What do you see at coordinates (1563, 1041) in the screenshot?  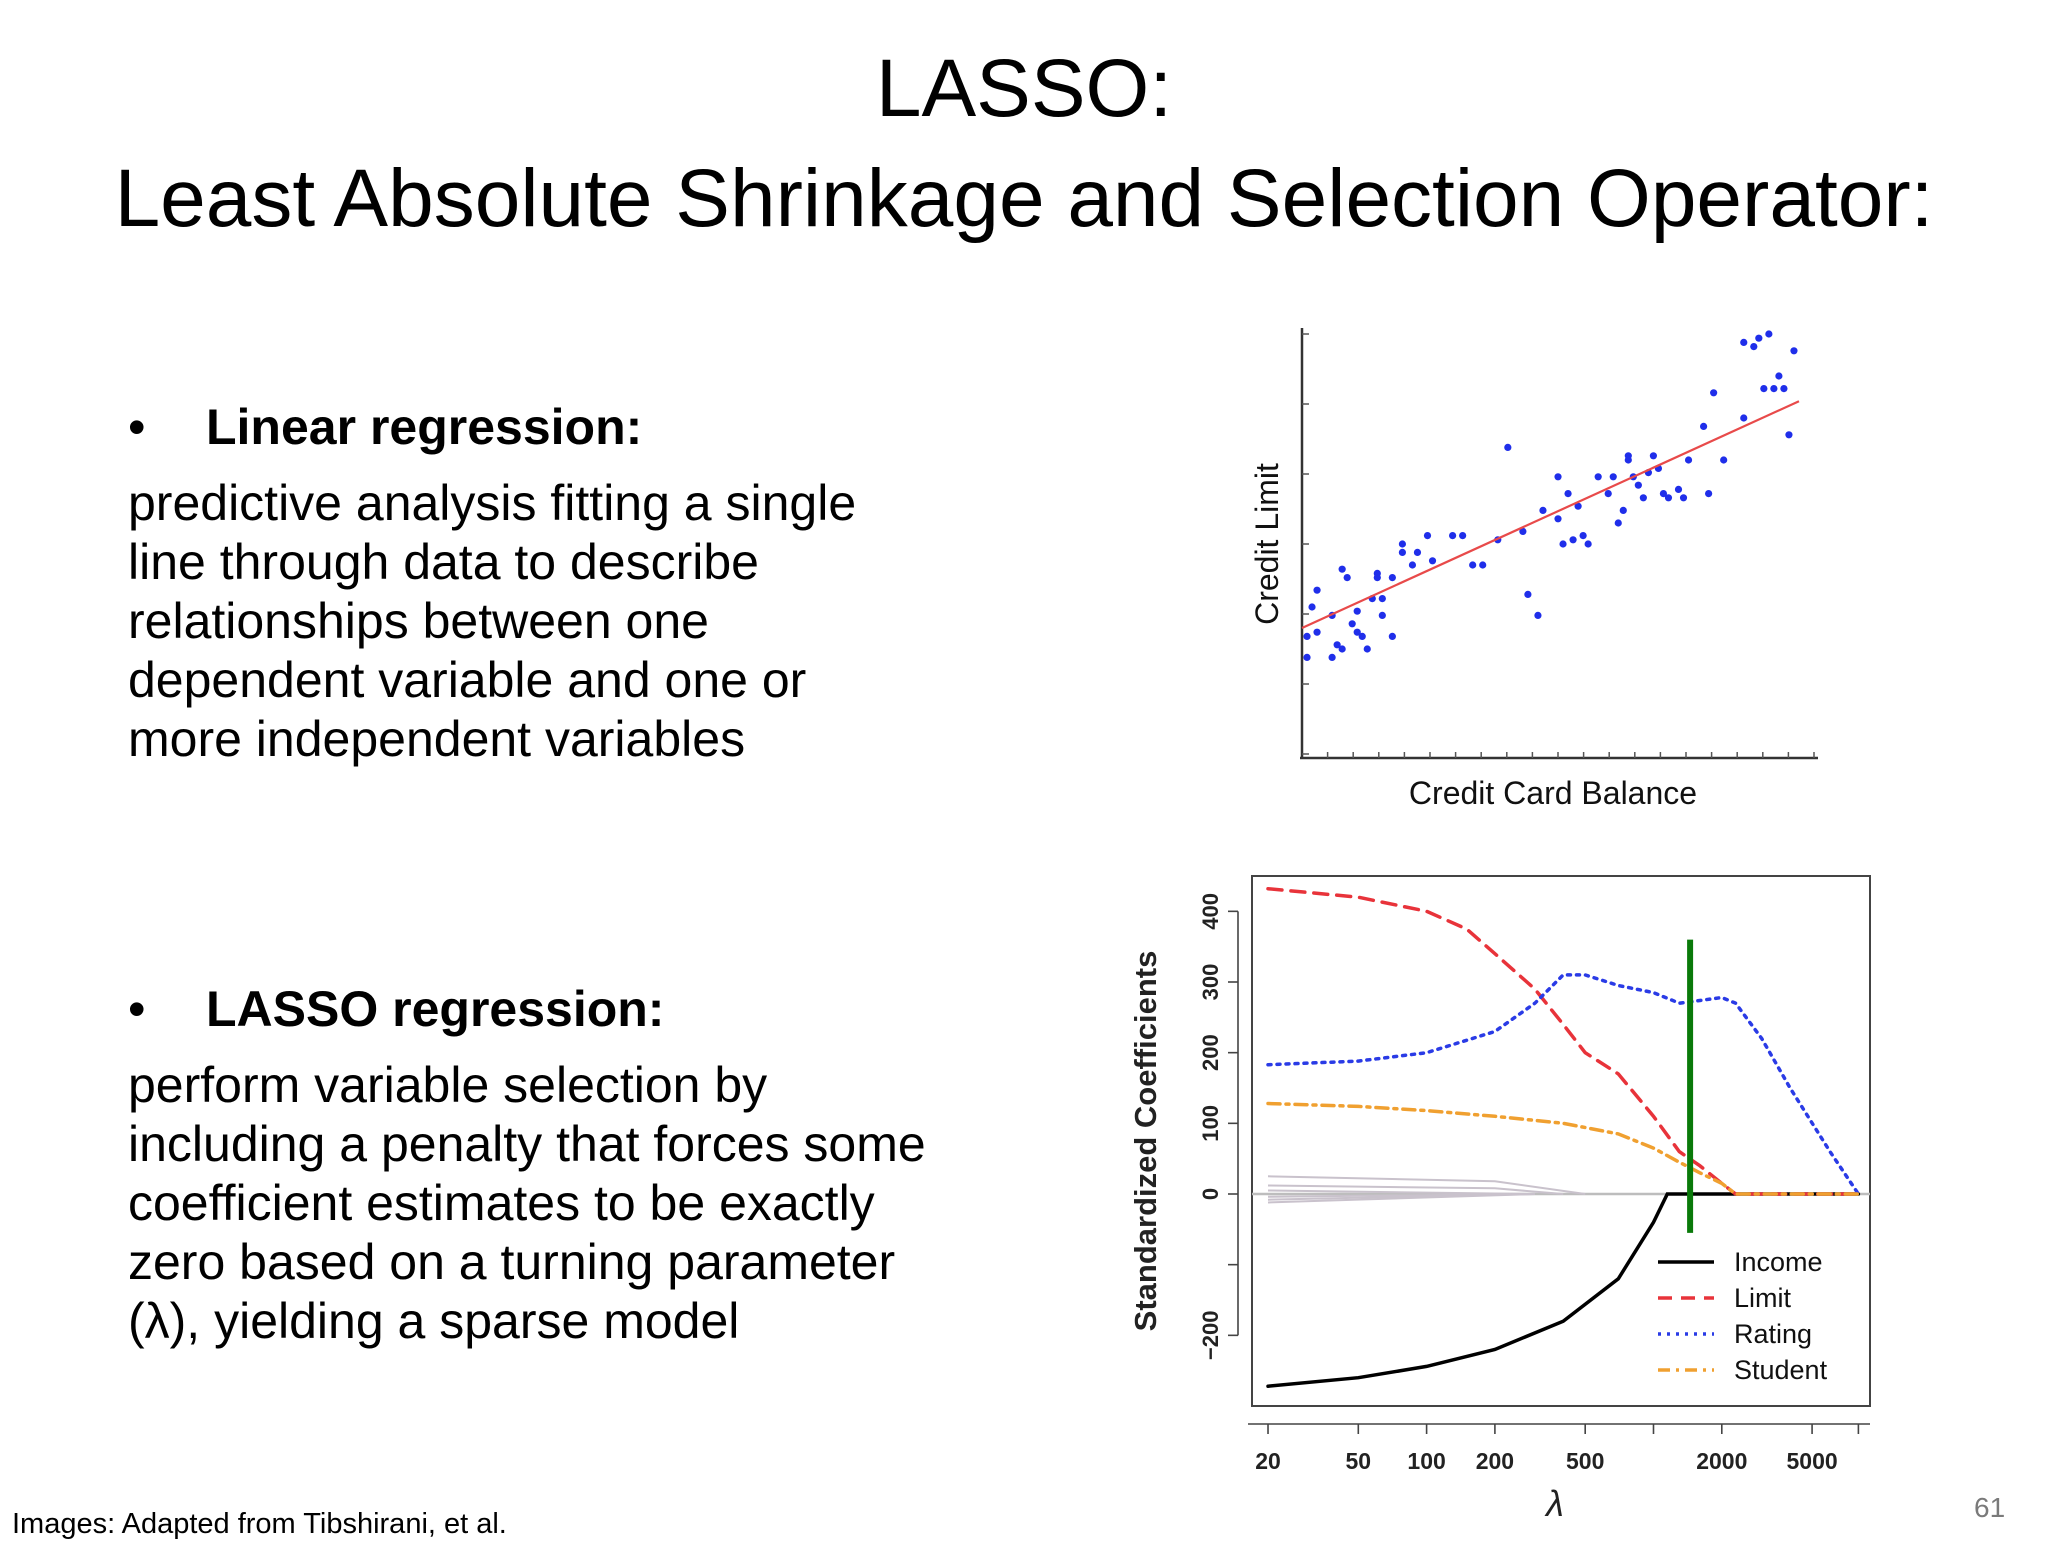 I see `series-limit-line` at bounding box center [1563, 1041].